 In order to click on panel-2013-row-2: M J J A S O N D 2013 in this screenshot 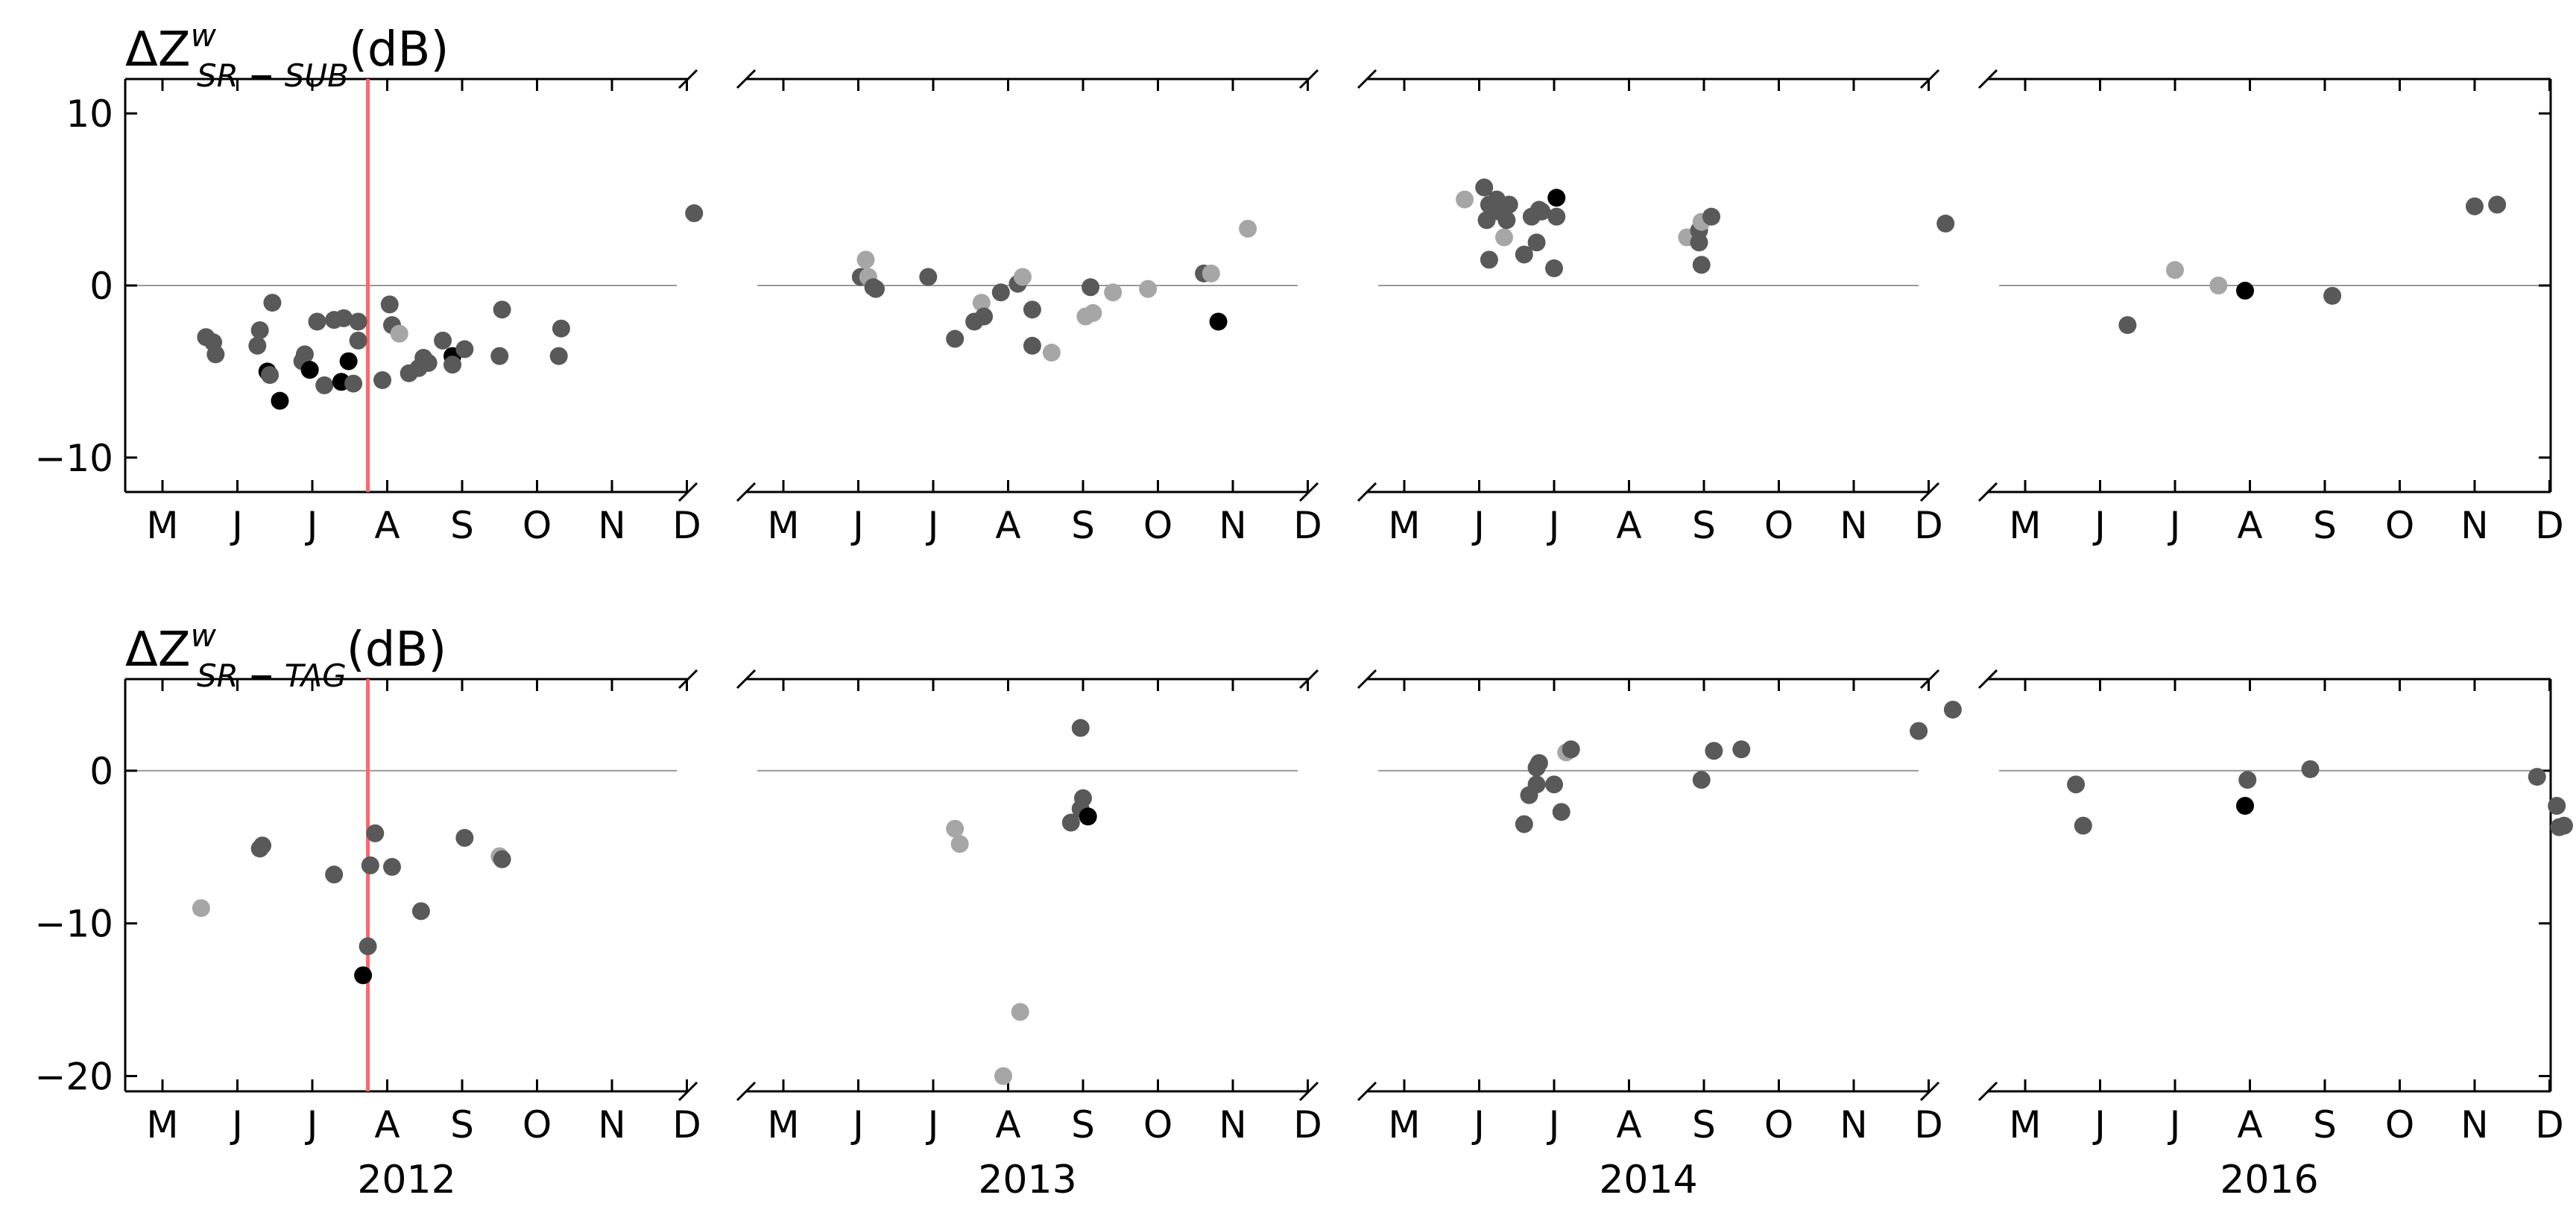, I will do `click(1029, 935)`.